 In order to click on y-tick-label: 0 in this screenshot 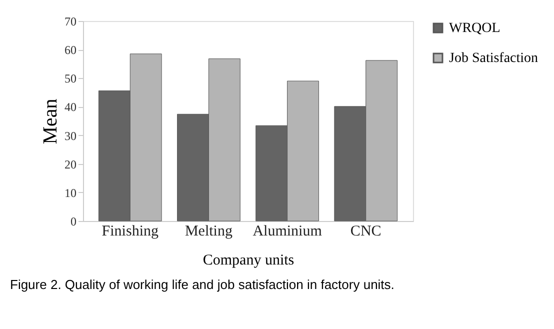, I will do `click(73, 221)`.